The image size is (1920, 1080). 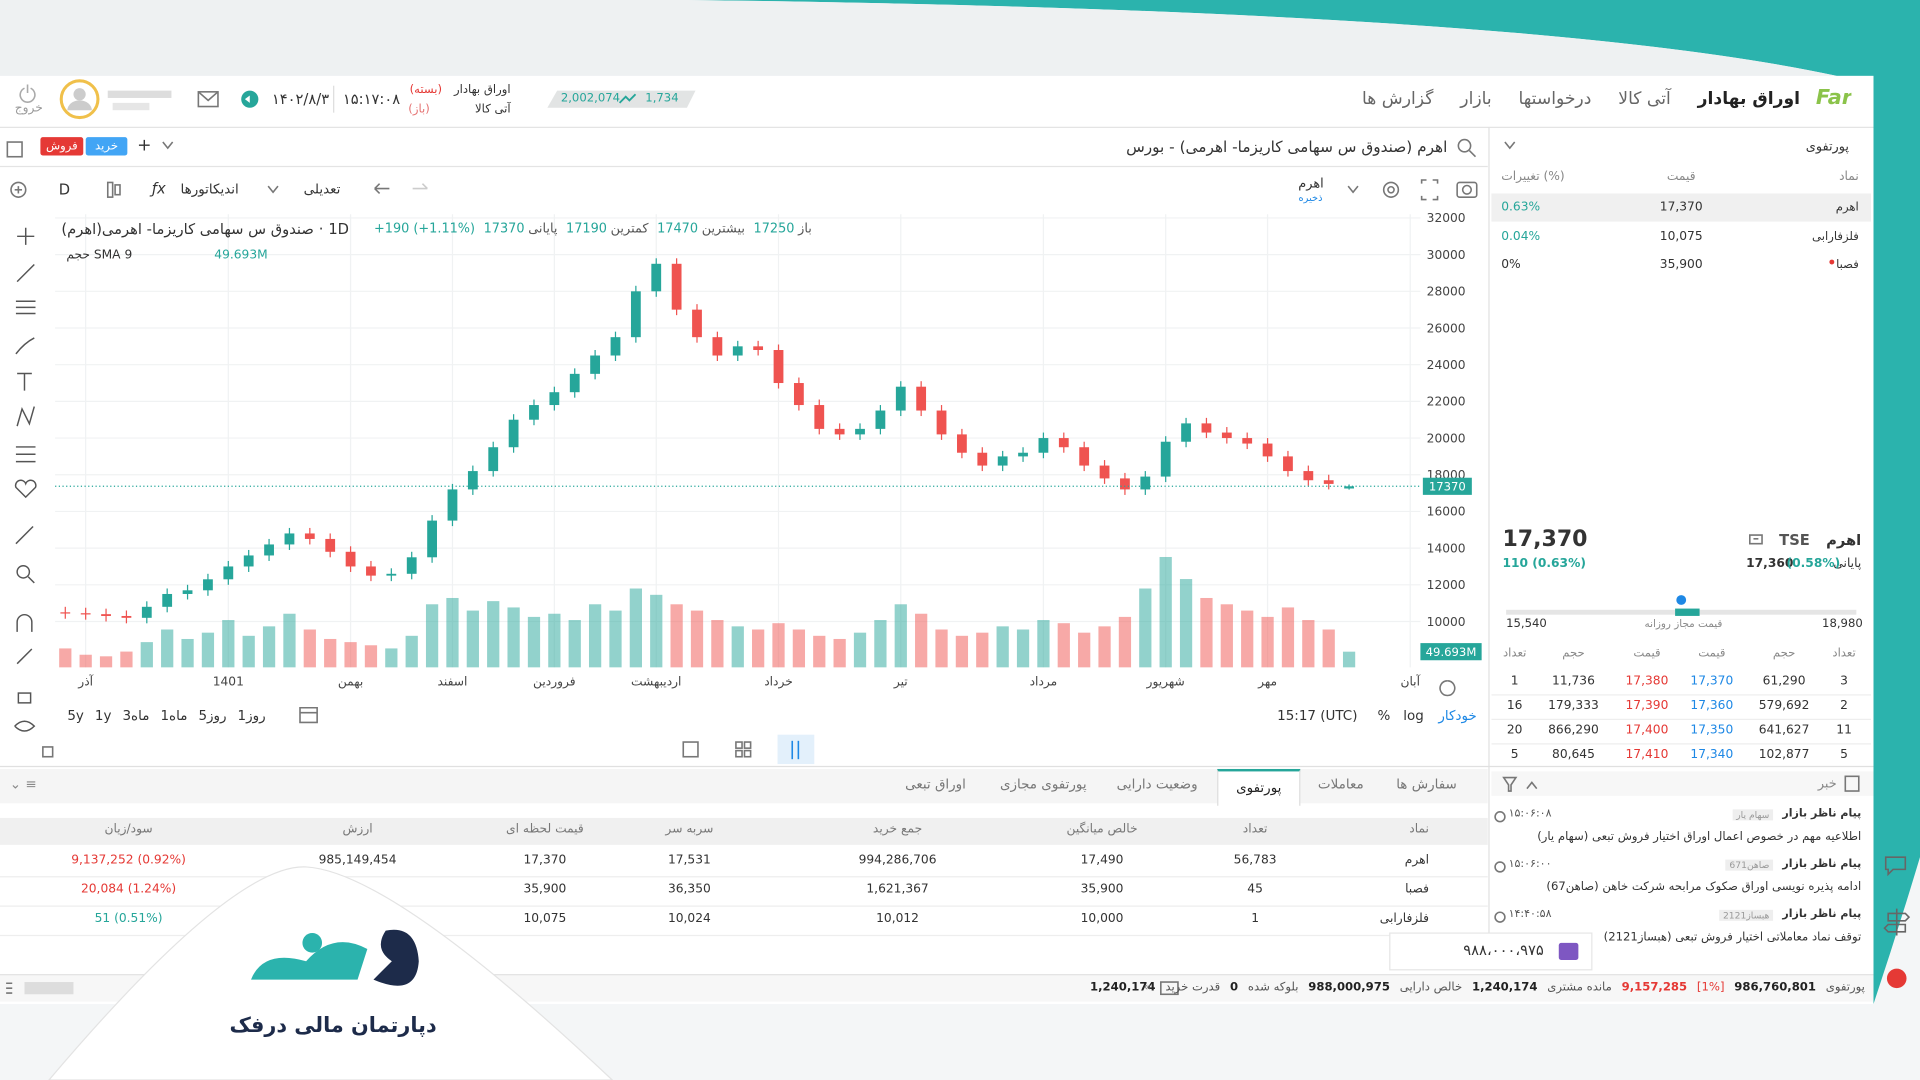 What do you see at coordinates (1644, 99) in the screenshot?
I see `nav-item: آتی کالا` at bounding box center [1644, 99].